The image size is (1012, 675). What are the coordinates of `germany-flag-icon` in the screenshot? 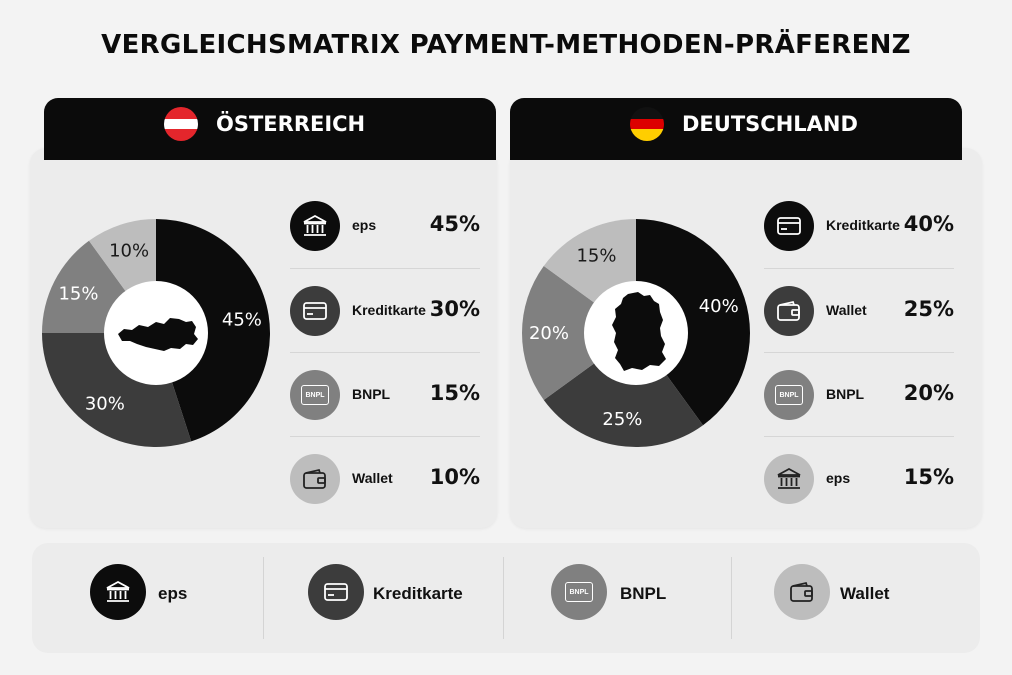 It's located at (647, 124).